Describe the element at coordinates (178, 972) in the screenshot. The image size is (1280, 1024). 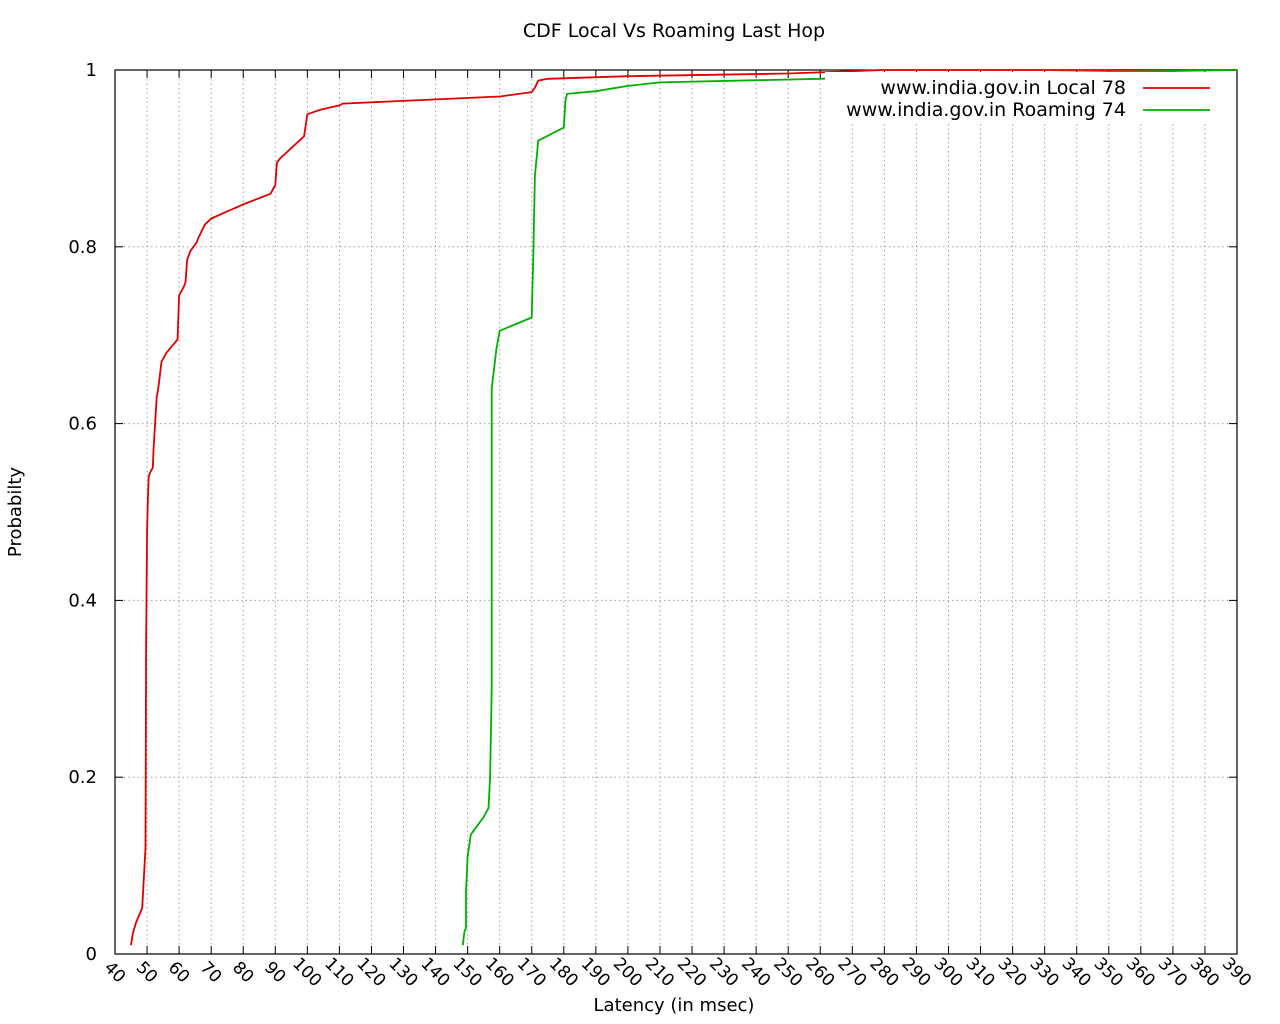
I see `x-tick-label: 60` at that location.